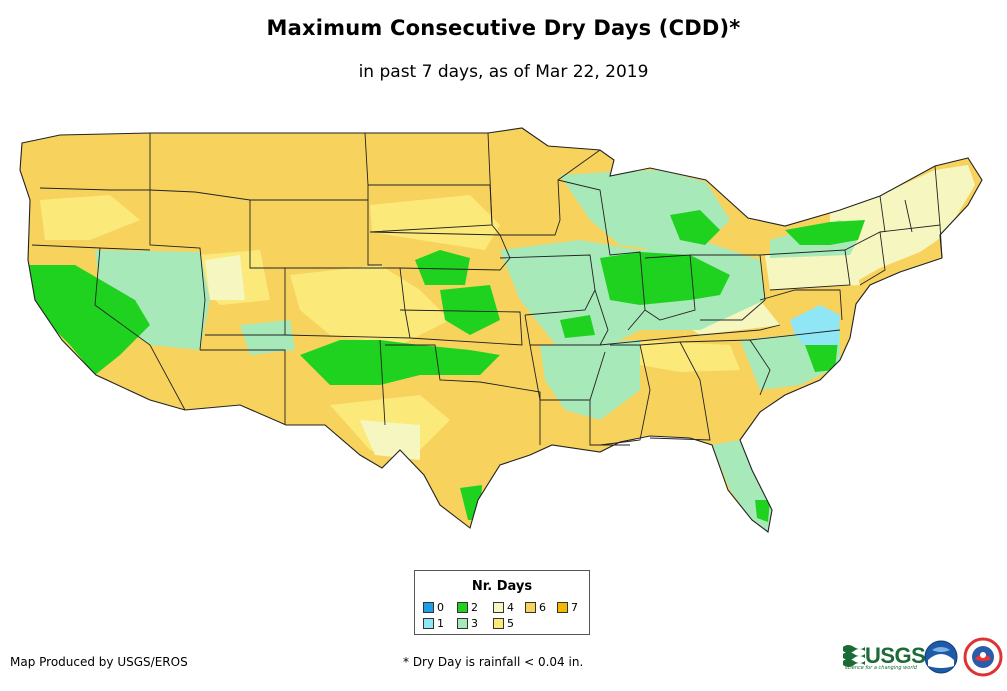 This screenshot has height=691, width=1007. Describe the element at coordinates (902, 225) in the screenshot. I see `region-4days-northeast` at that location.